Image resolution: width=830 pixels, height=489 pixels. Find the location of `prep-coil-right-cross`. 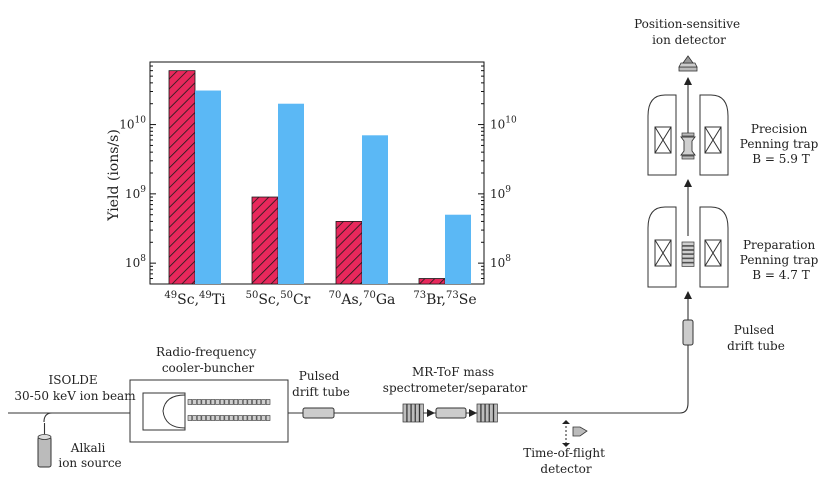

prep-coil-right-cross is located at coordinates (713, 253).